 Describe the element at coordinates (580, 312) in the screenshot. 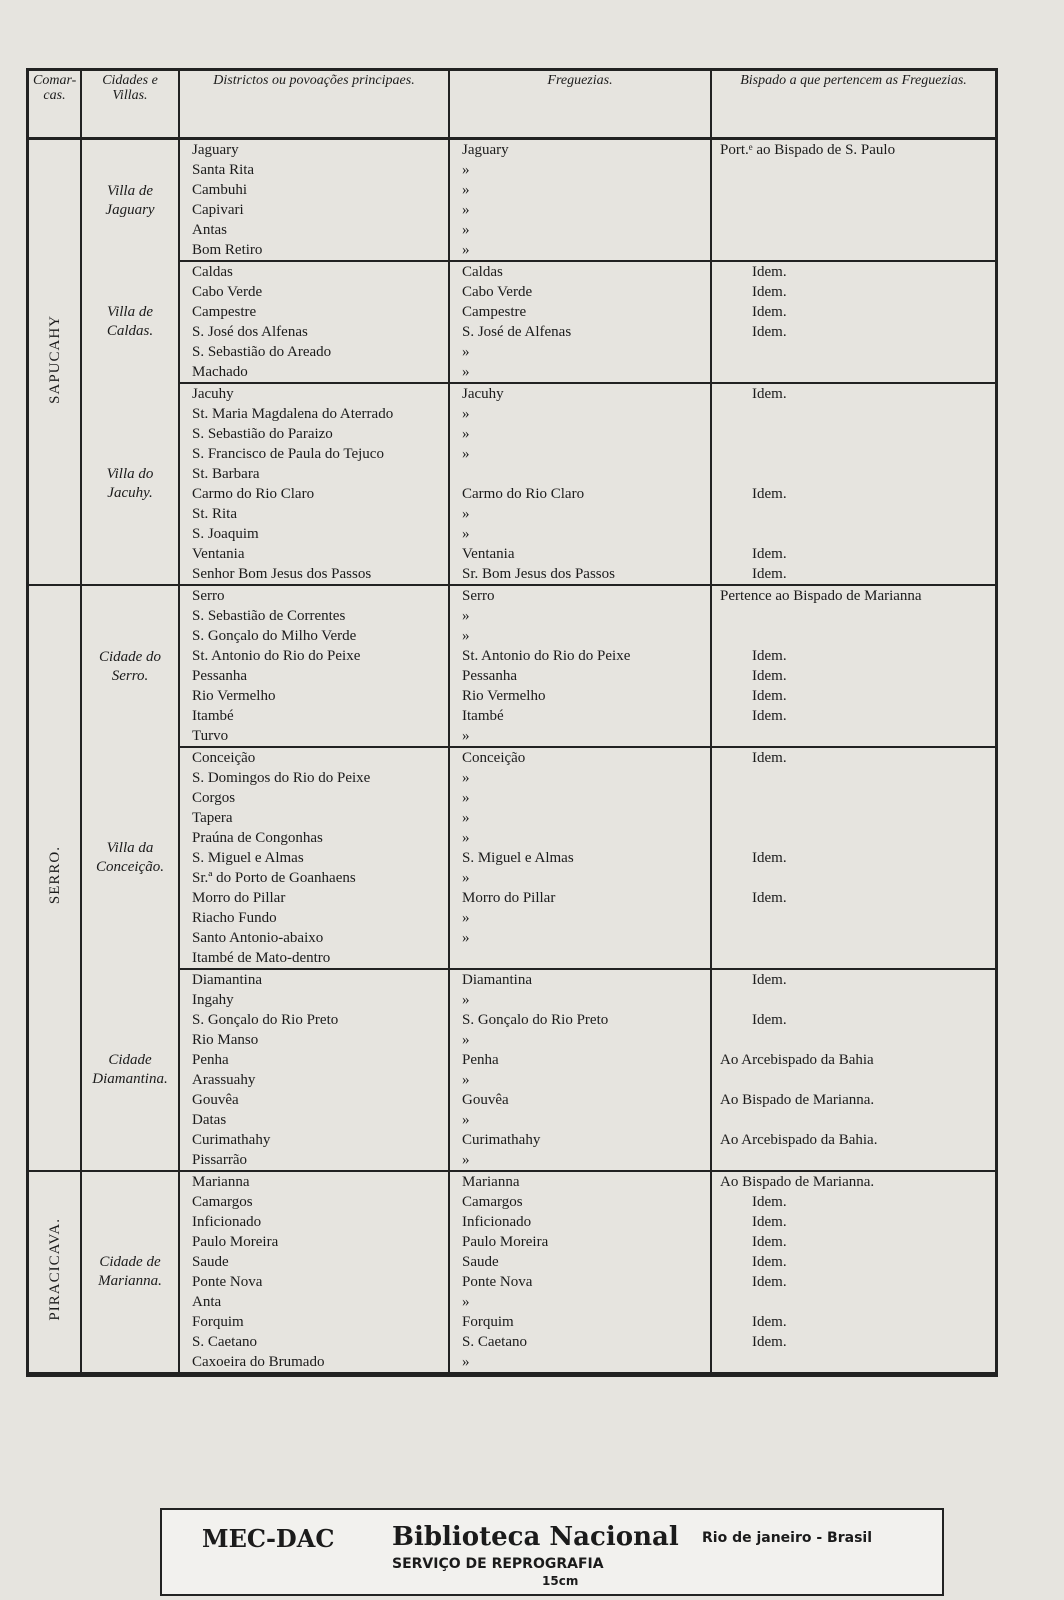

I see `freguezia: Campestre` at that location.